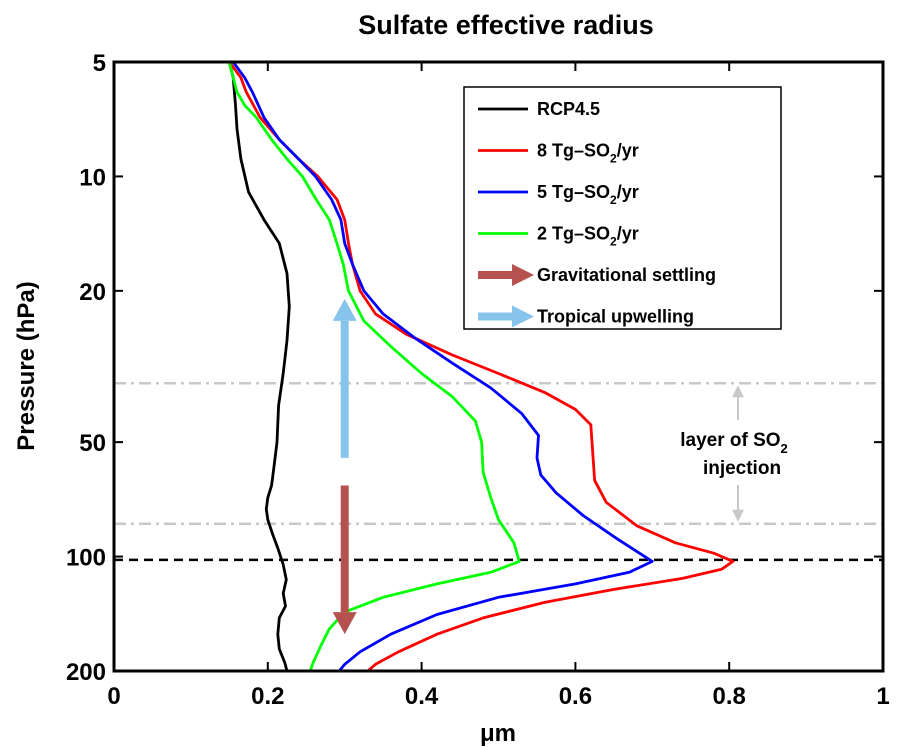 The height and width of the screenshot is (747, 898). Describe the element at coordinates (267, 696) in the screenshot. I see `x-tick-label-1: 0.2` at that location.